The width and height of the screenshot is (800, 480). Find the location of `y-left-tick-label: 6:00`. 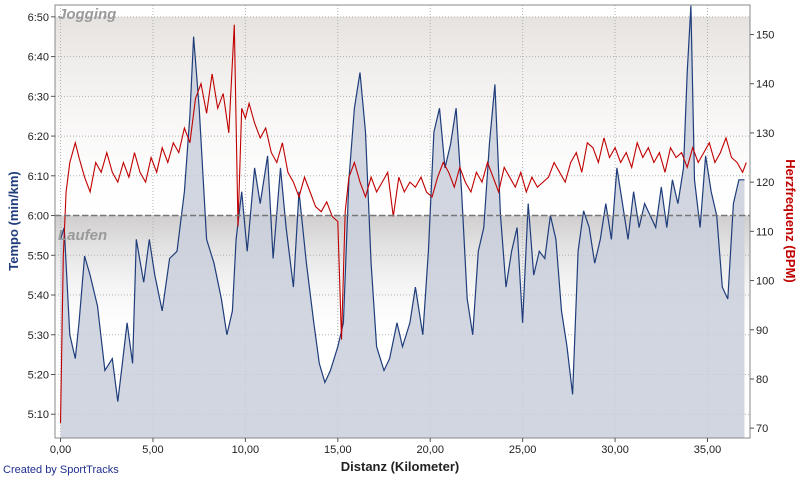

y-left-tick-label: 6:00 is located at coordinates (38, 217).